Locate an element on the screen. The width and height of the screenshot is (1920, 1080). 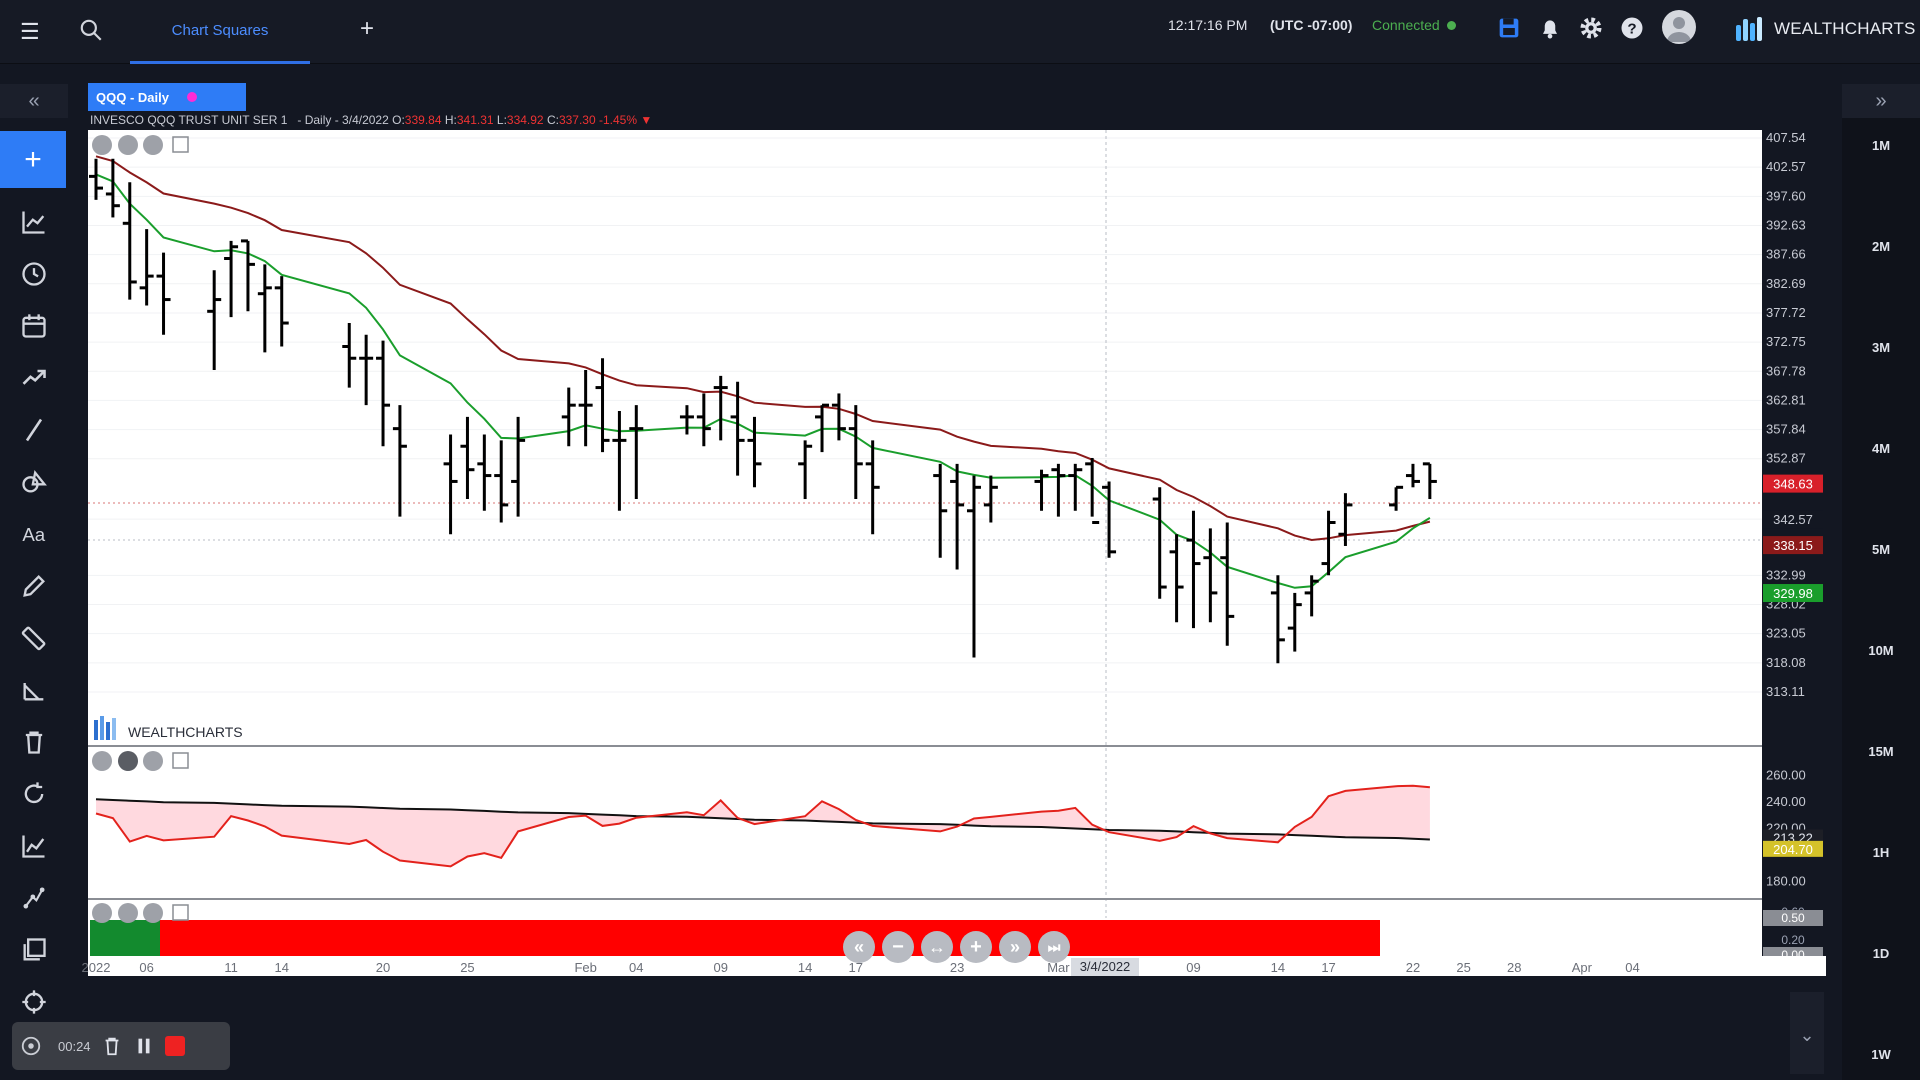
chart-tab-qqq-daily: QQQ - Daily is located at coordinates (167, 97).